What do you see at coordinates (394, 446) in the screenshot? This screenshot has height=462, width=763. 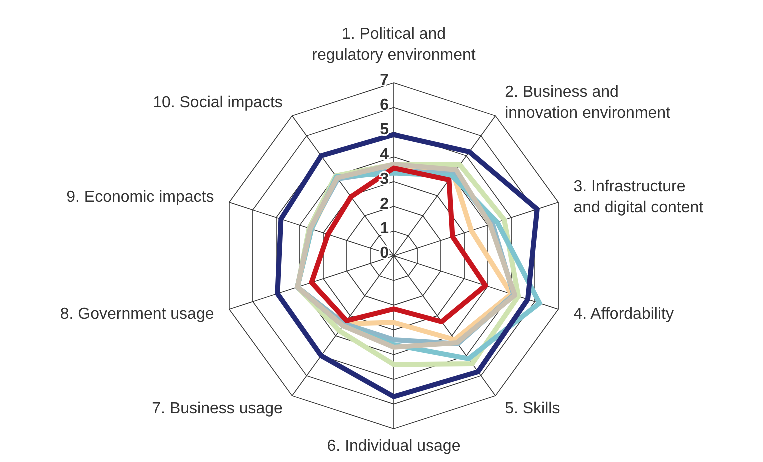 I see `spoke-label: 6. Individual usage` at bounding box center [394, 446].